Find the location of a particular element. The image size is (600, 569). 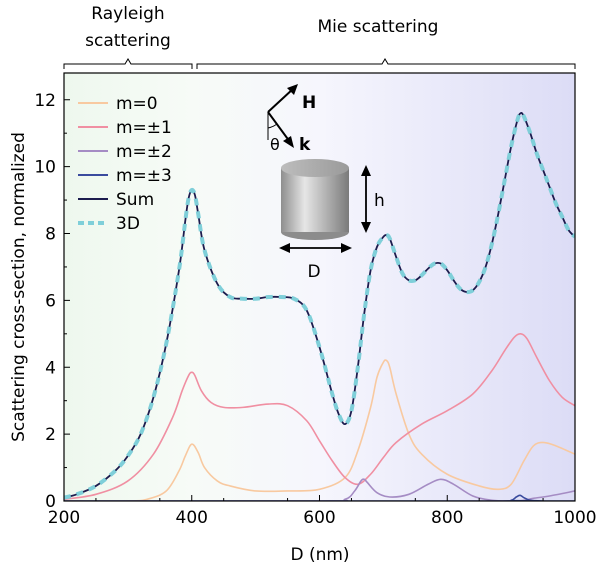

theta-label: θ is located at coordinates (275, 144).